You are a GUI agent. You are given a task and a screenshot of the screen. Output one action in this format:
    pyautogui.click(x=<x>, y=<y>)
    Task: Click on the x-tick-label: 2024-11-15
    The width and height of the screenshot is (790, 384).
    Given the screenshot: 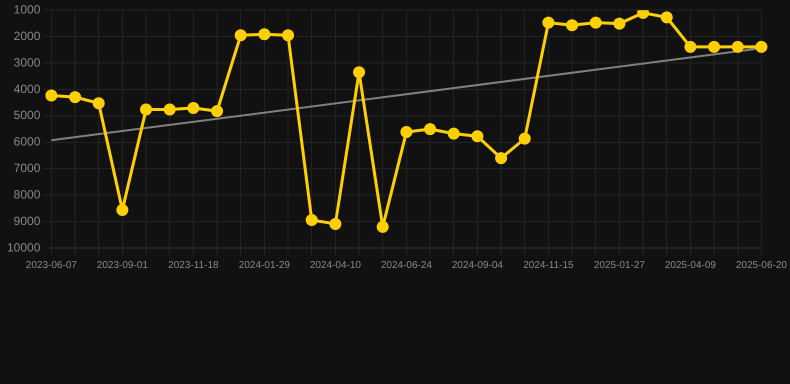 What is the action you would take?
    pyautogui.click(x=548, y=265)
    